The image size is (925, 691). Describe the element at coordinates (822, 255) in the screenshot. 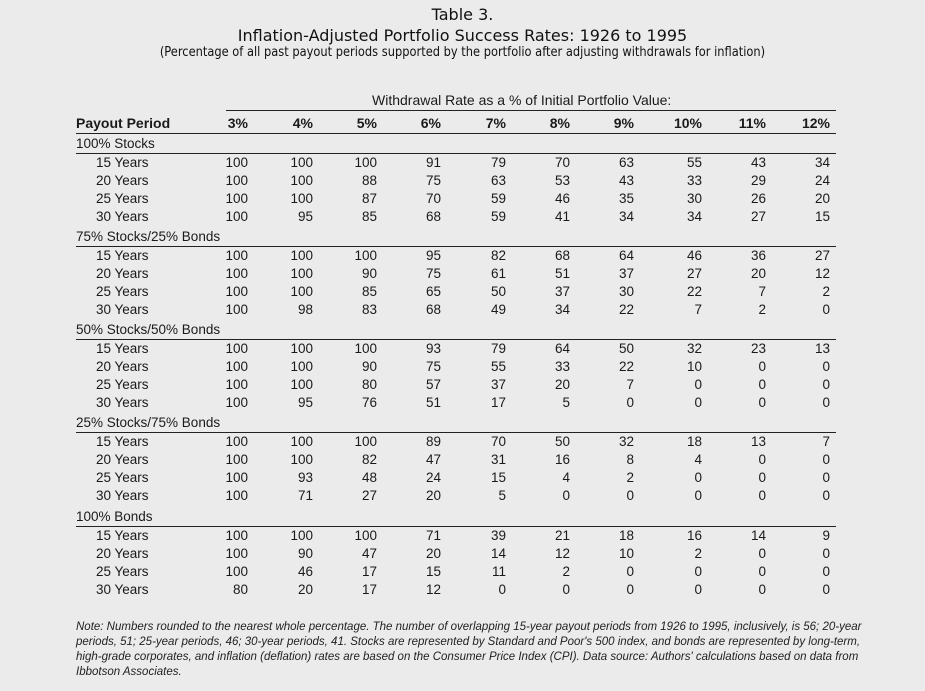

I see `table-cell: 27` at that location.